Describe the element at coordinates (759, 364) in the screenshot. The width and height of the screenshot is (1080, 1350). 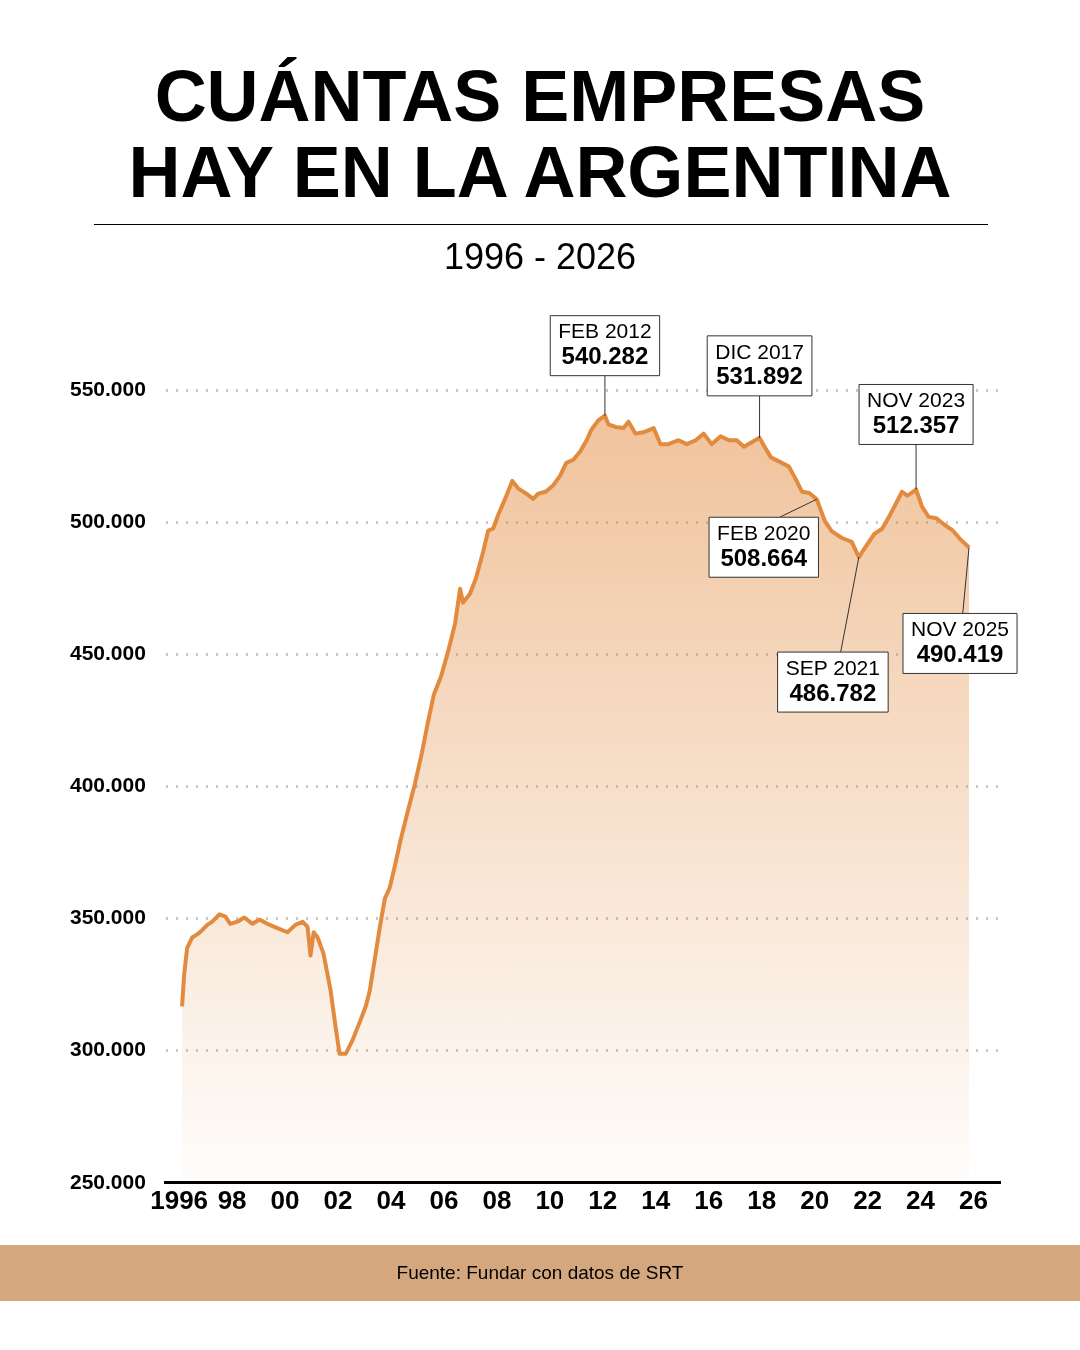
I see `annotation: DIC 2017 531.892` at that location.